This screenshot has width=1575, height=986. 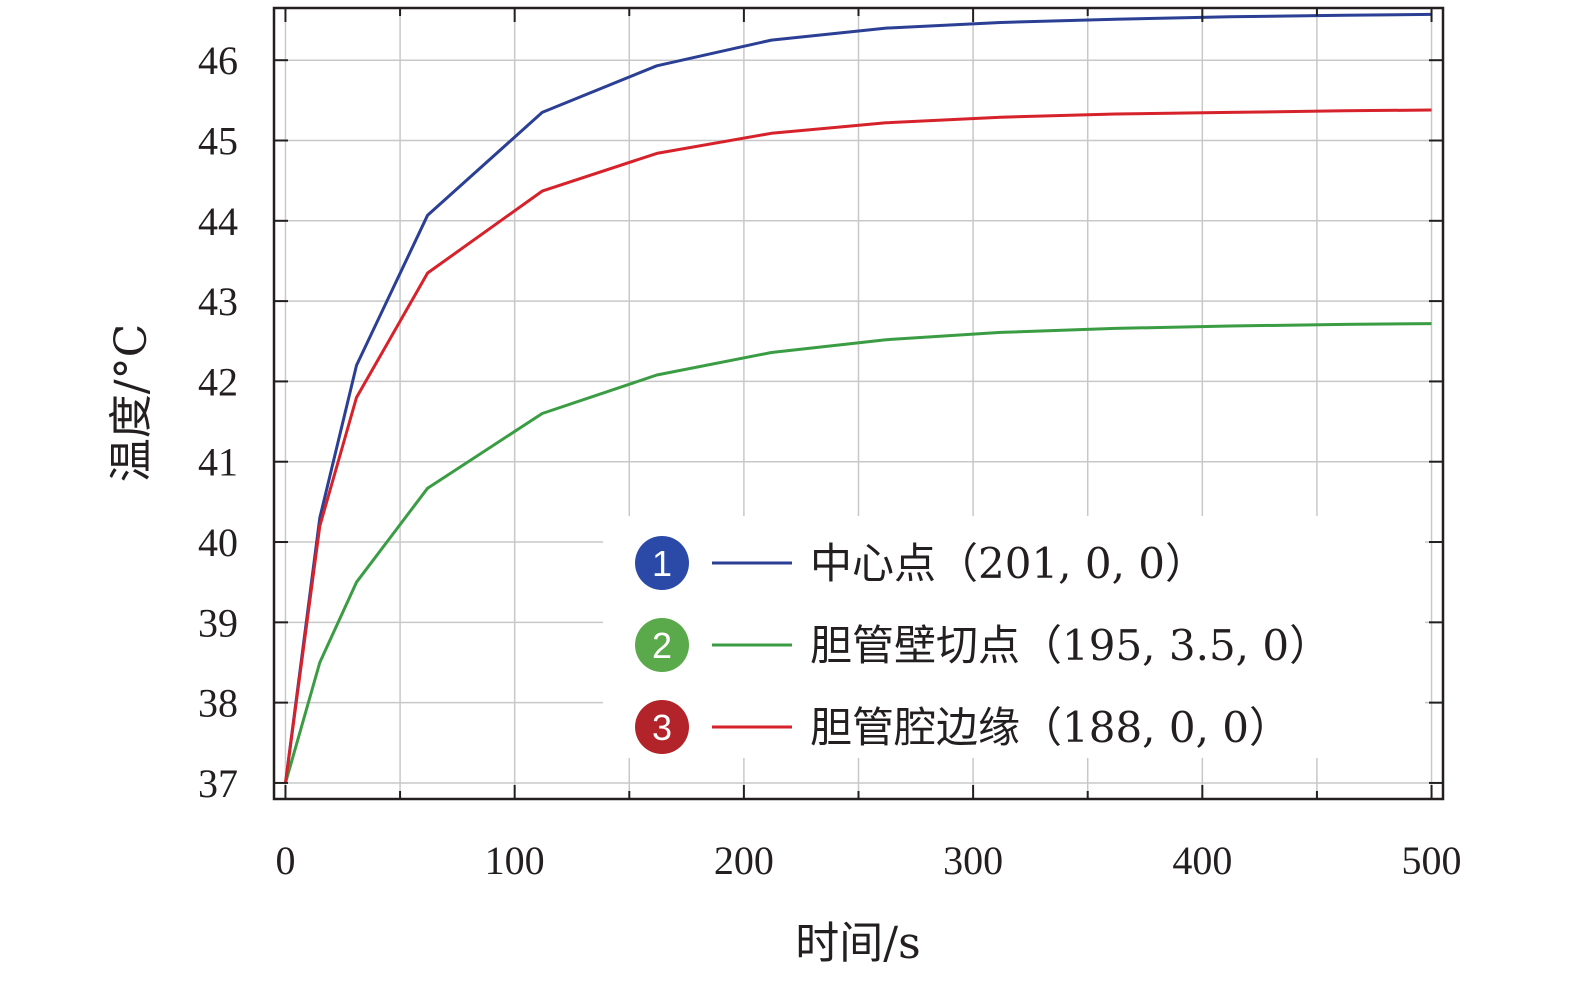 What do you see at coordinates (218, 462) in the screenshot?
I see `y-tick-label: 41` at bounding box center [218, 462].